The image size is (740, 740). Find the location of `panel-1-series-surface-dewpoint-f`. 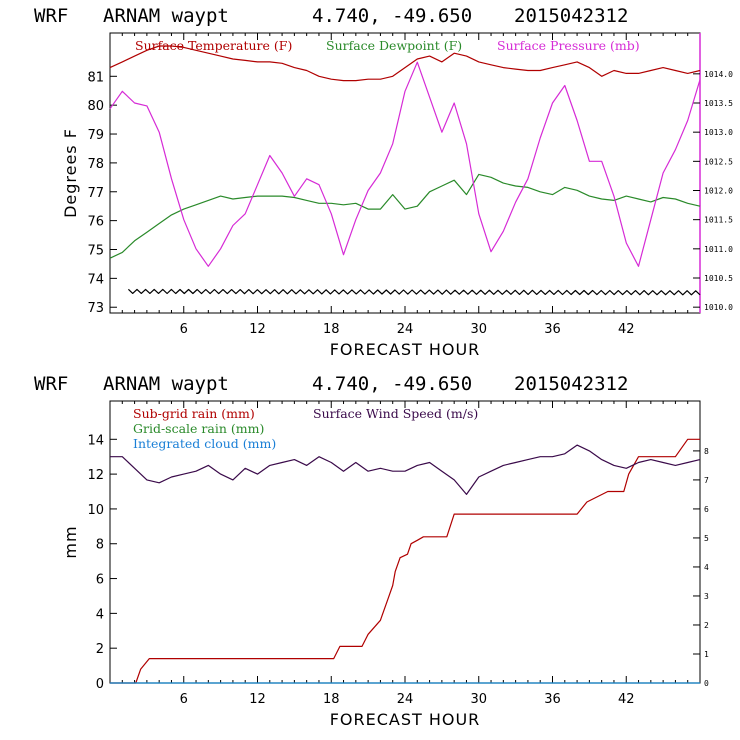

panel-1-series-surface-dewpoint-f is located at coordinates (405, 216).